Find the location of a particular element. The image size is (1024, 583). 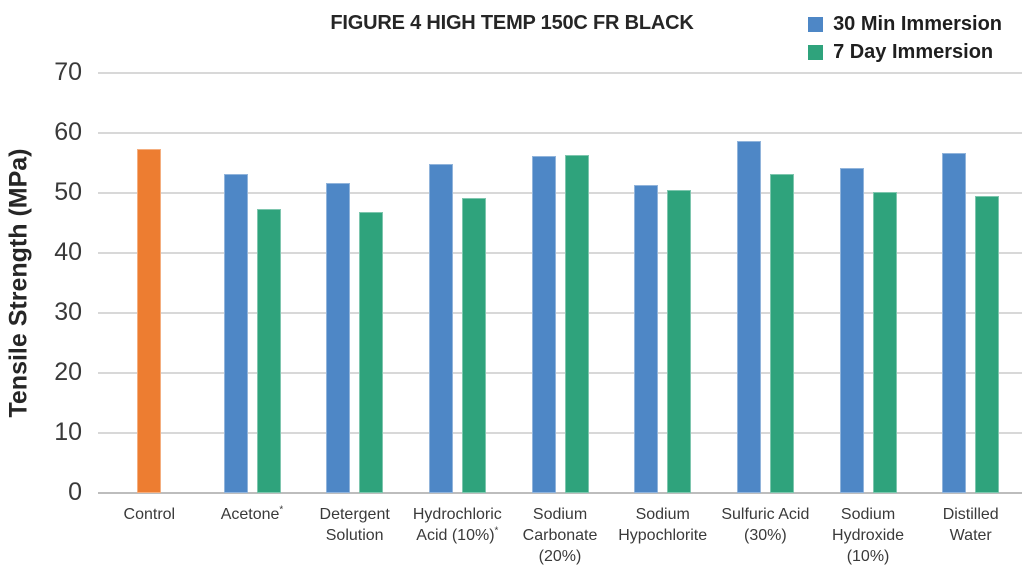

chart-title: FIGURE 4 HIGH TEMP 150C FR BLACK is located at coordinates (512, 23).